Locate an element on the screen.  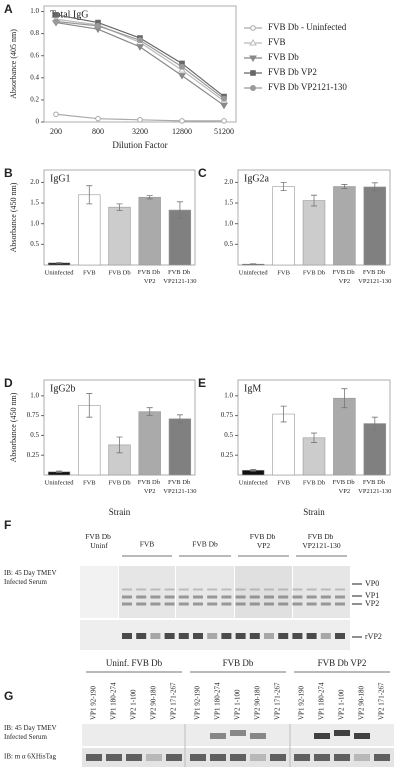
x-tick-label: 3200 is located at coordinates (140, 131).